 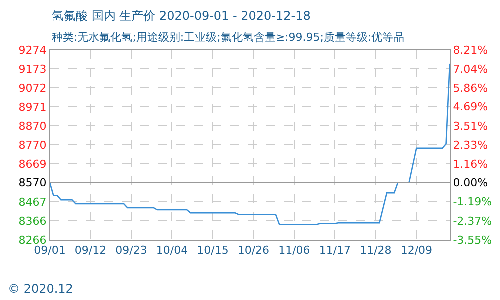 What do you see at coordinates (254, 251) in the screenshot?
I see `x-tick-label: 10/26` at bounding box center [254, 251].